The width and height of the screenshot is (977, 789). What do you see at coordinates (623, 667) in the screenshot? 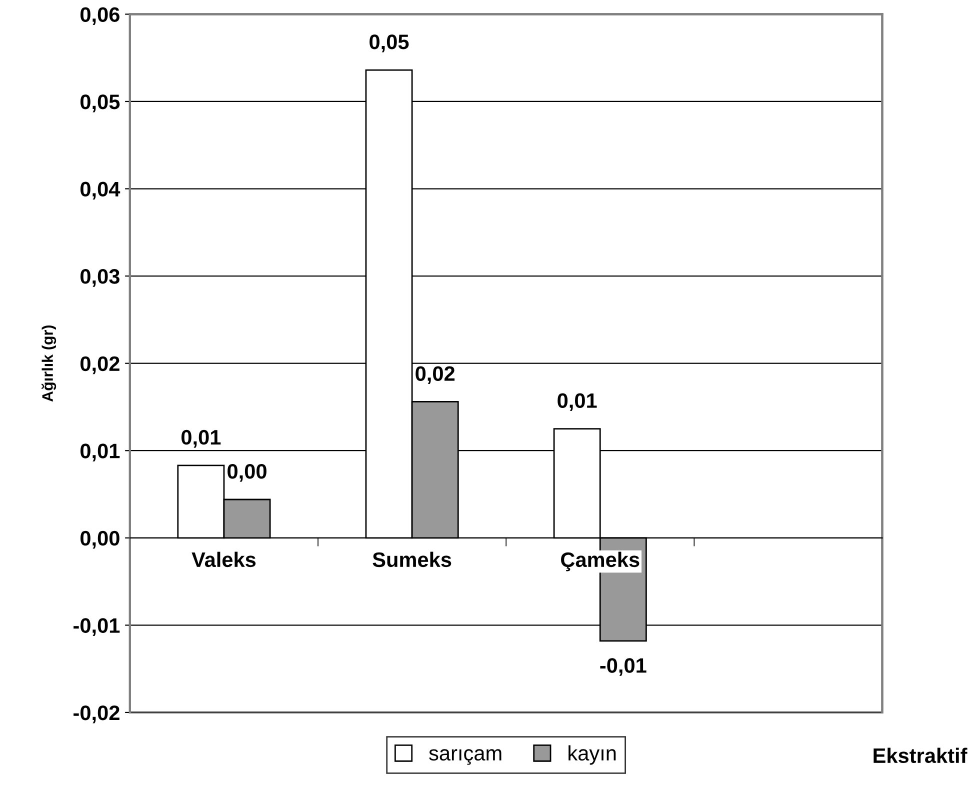
I see `data-label: -0,01` at bounding box center [623, 667].